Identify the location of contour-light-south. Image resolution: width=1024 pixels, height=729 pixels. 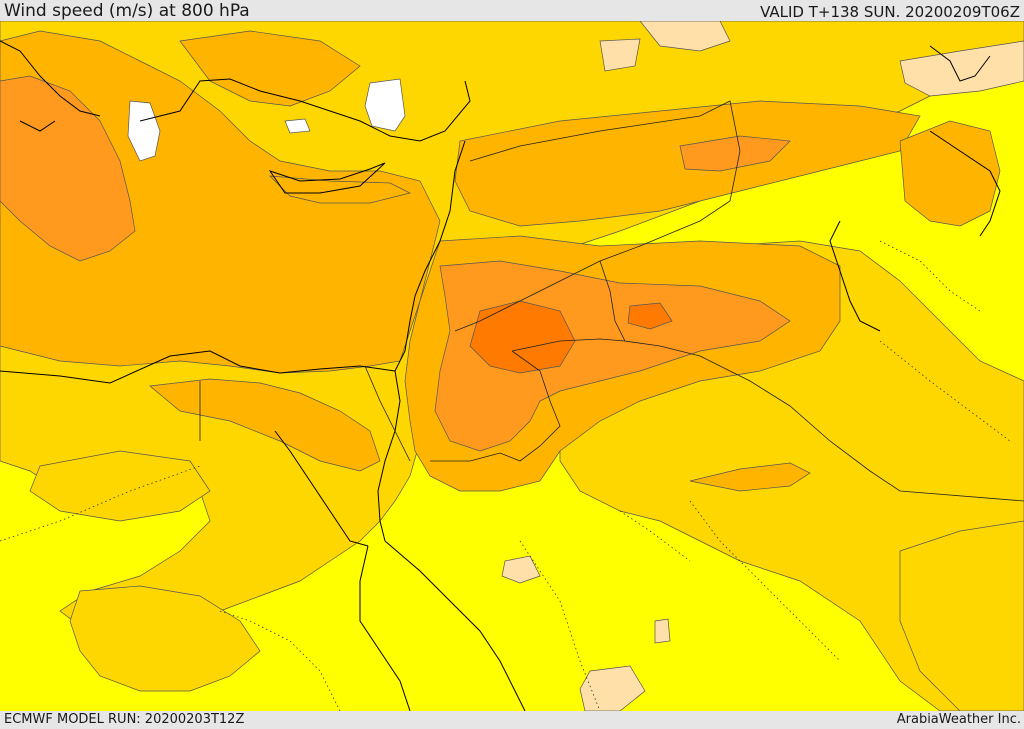
(165, 638).